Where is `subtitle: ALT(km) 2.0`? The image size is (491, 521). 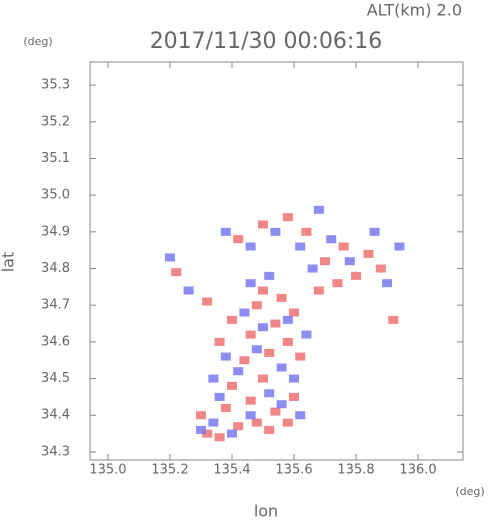 subtitle: ALT(km) 2.0 is located at coordinates (414, 10).